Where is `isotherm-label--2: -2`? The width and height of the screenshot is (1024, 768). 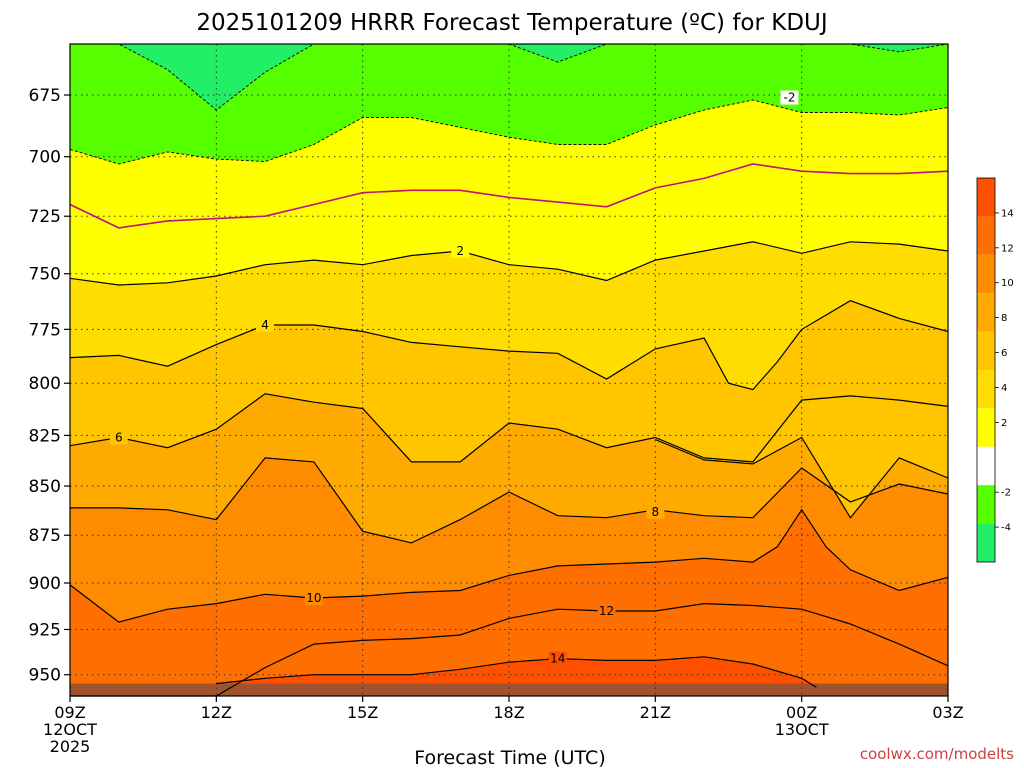 isotherm-label--2: -2 is located at coordinates (789, 98).